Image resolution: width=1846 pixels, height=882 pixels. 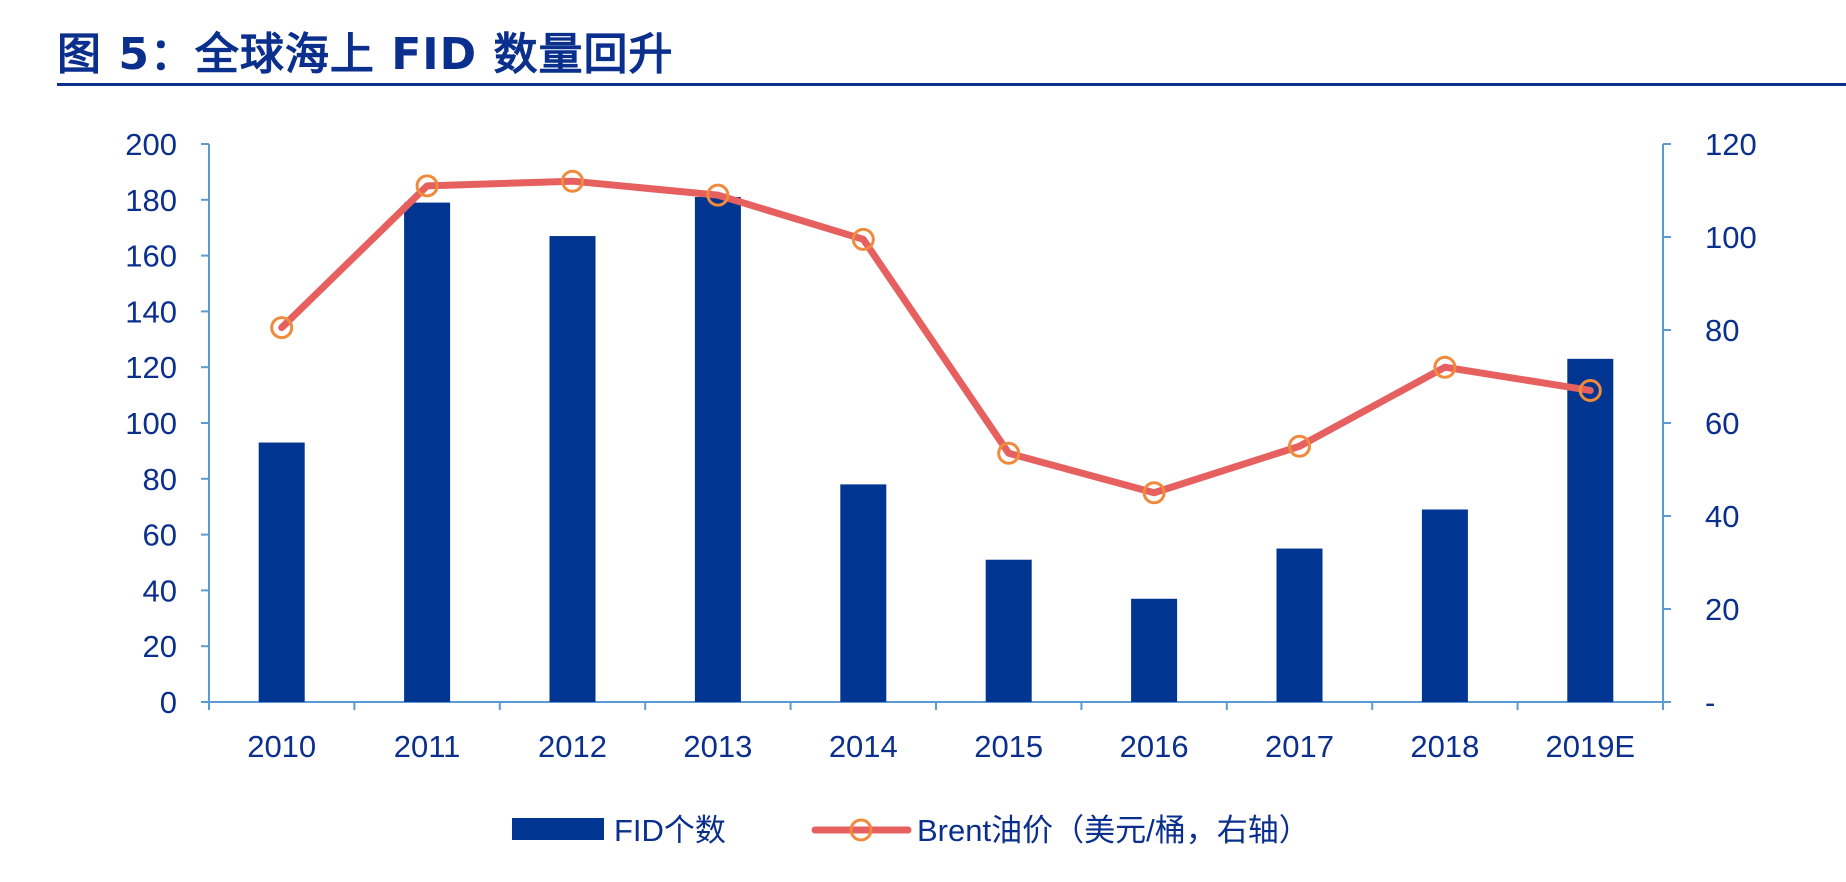 What do you see at coordinates (1113, 830) in the screenshot?
I see `legend-line-label: Brent油价（美元/桶，右轴）` at bounding box center [1113, 830].